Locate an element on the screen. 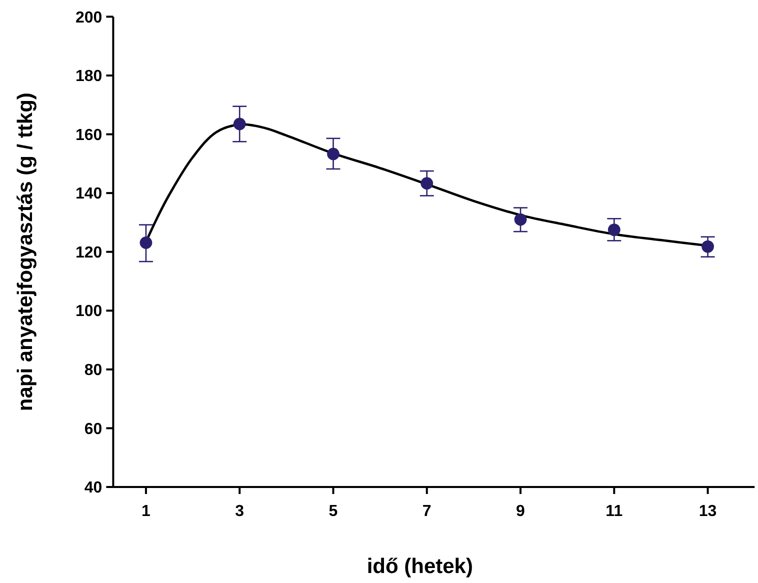 The height and width of the screenshot is (583, 758). x-tick-label: 13 is located at coordinates (707, 511).